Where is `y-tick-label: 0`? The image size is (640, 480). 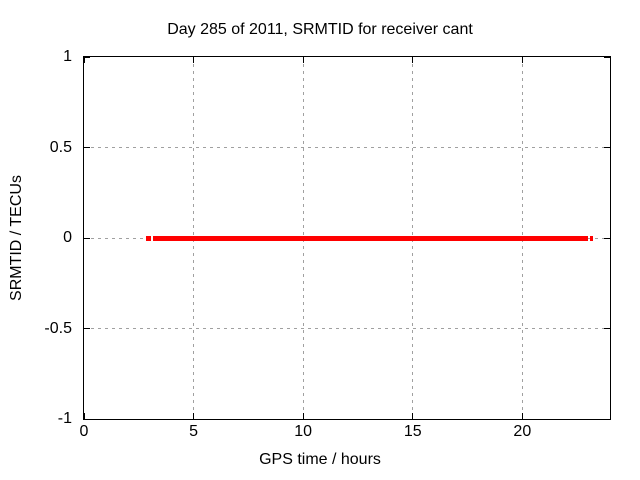 y-tick-label: 0 is located at coordinates (67, 237).